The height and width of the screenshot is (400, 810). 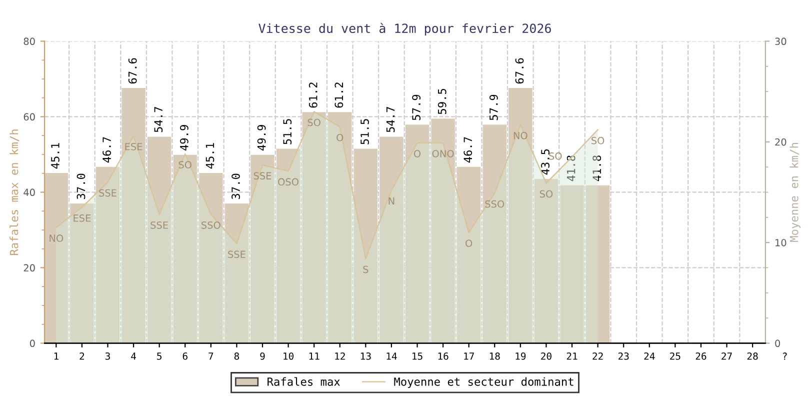 What do you see at coordinates (417, 356) in the screenshot?
I see `x-tick-label: 15` at bounding box center [417, 356].